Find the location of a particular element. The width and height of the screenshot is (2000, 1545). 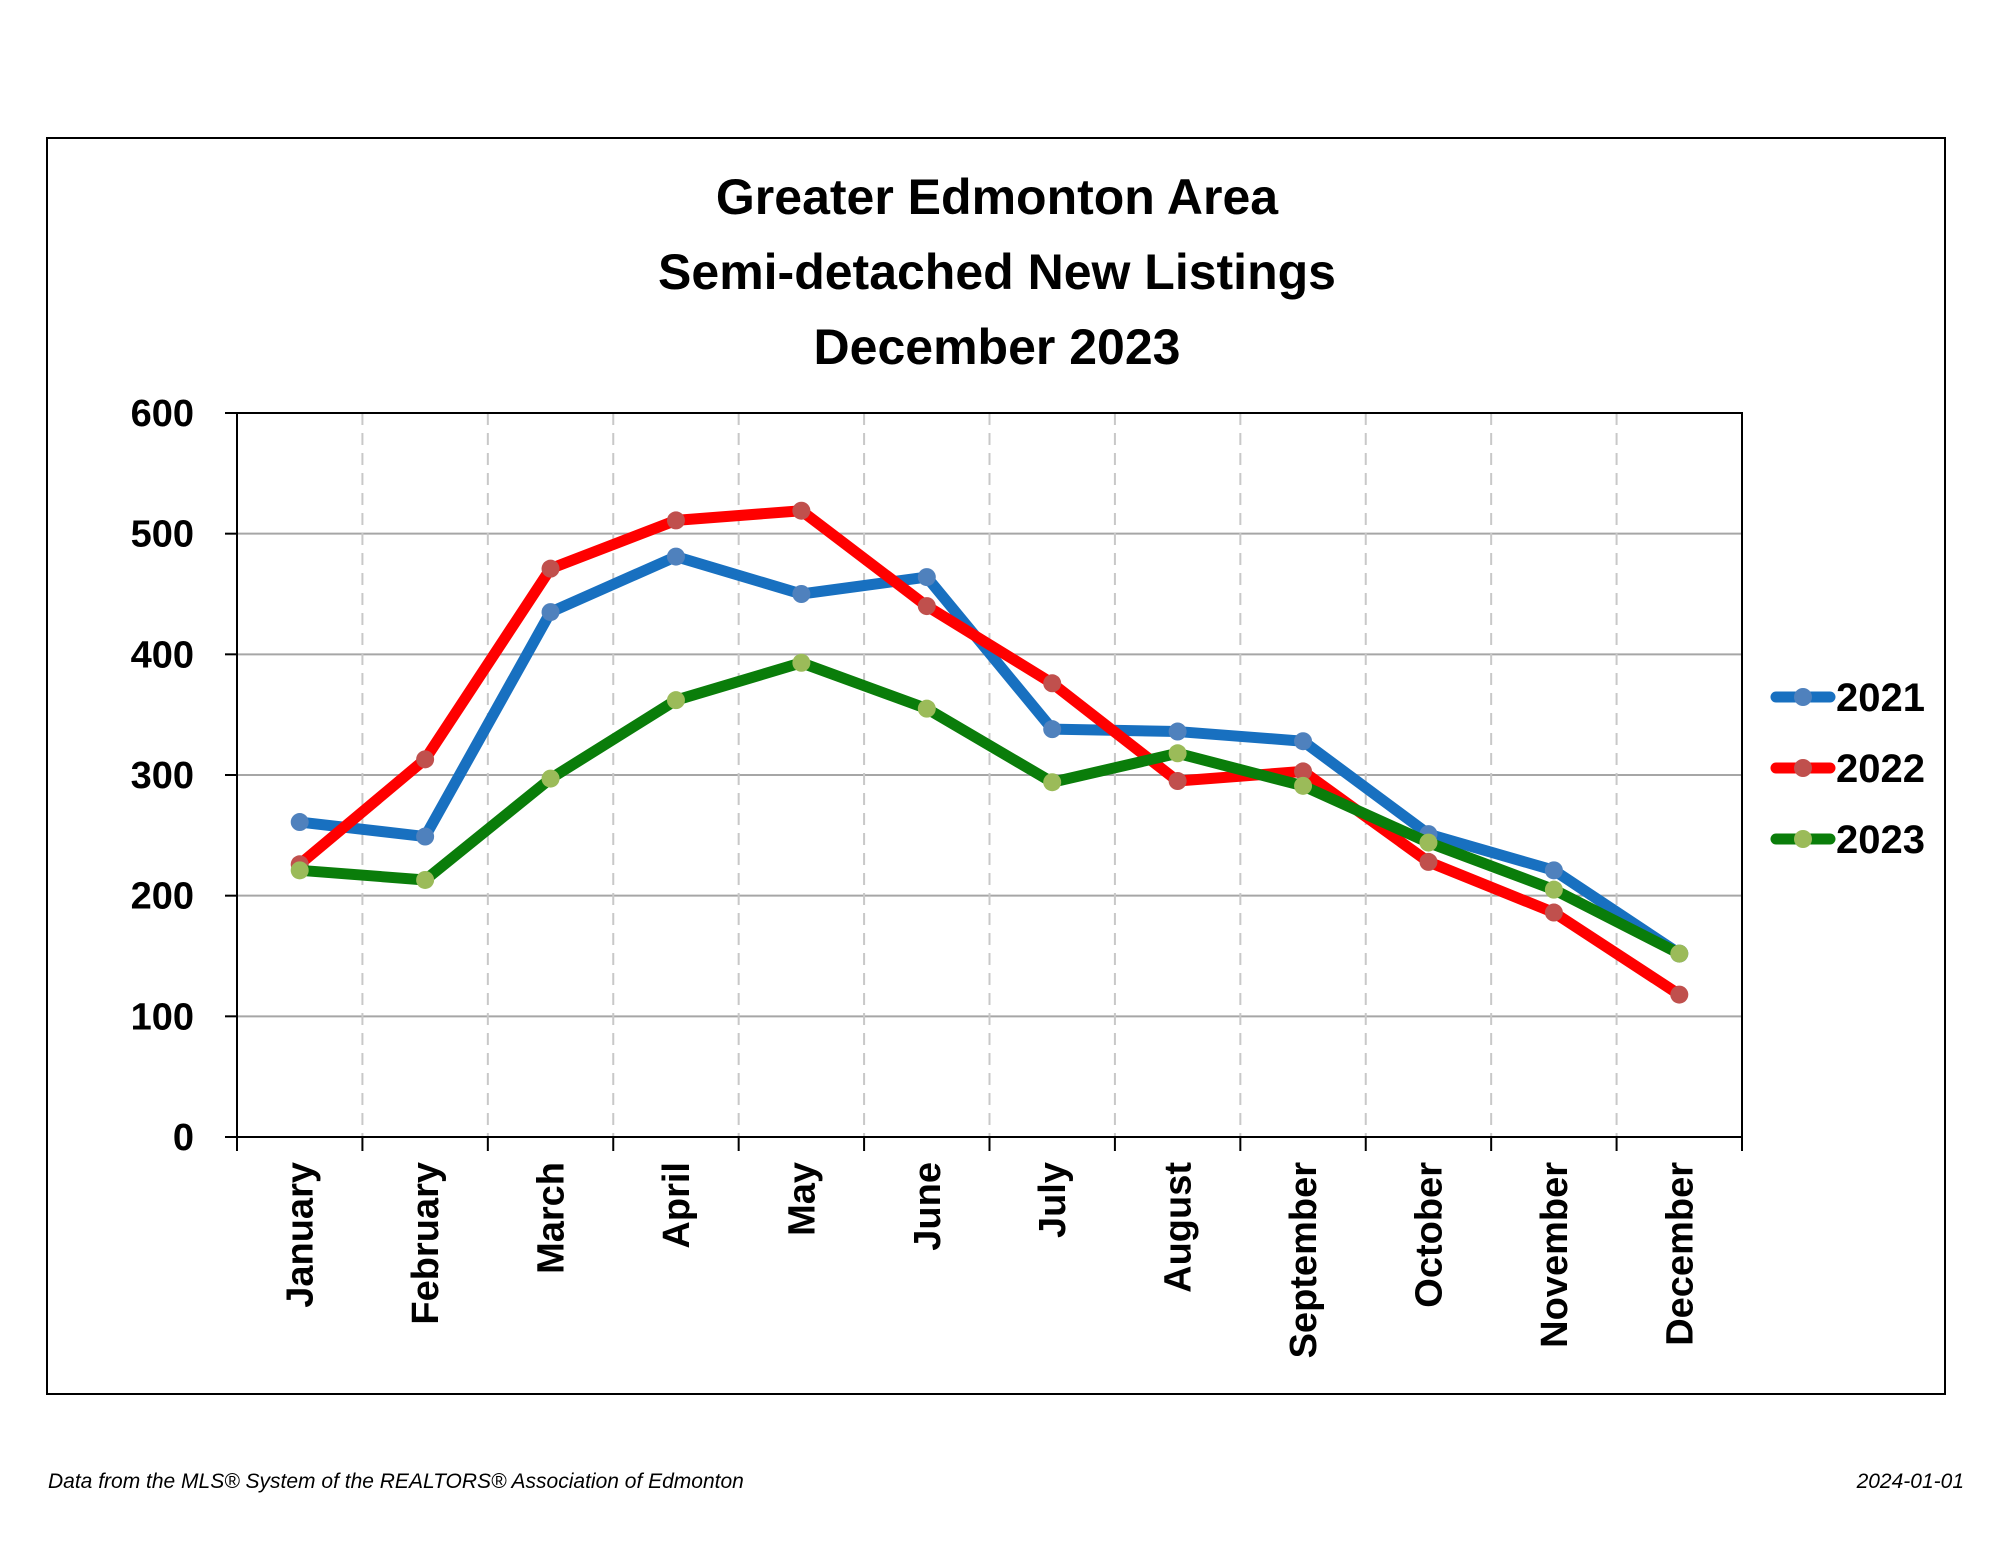

series-2023 is located at coordinates (989, 808).